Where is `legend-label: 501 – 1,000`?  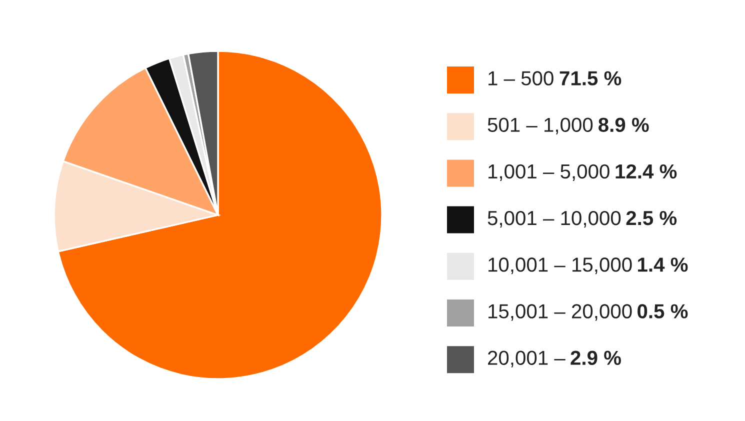 legend-label: 501 – 1,000 is located at coordinates (540, 126).